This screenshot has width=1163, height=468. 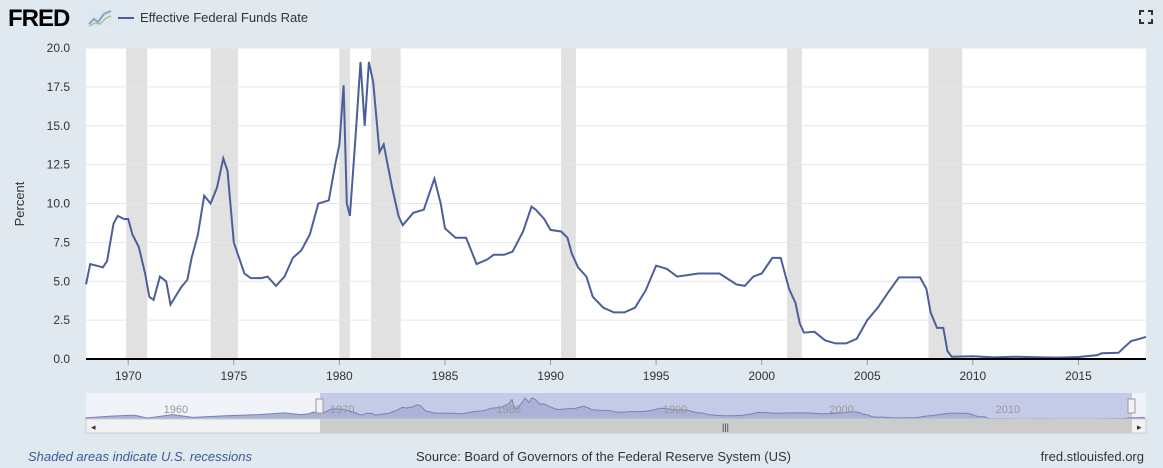 What do you see at coordinates (973, 376) in the screenshot?
I see `x-tick-label: 2010` at bounding box center [973, 376].